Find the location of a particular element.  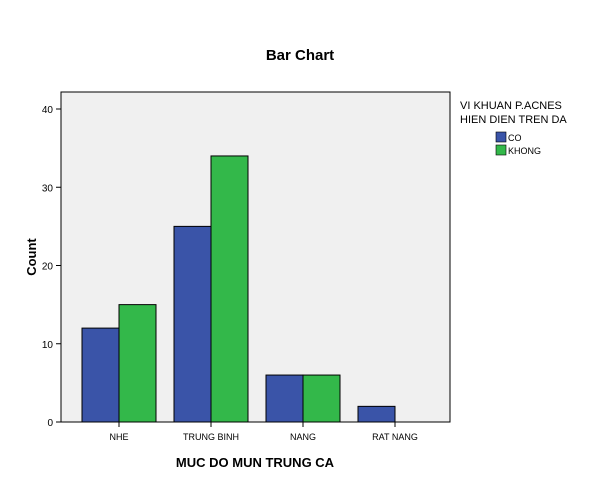

legend-title-line-1: VI KHUAN P.ACNES is located at coordinates (511, 106).